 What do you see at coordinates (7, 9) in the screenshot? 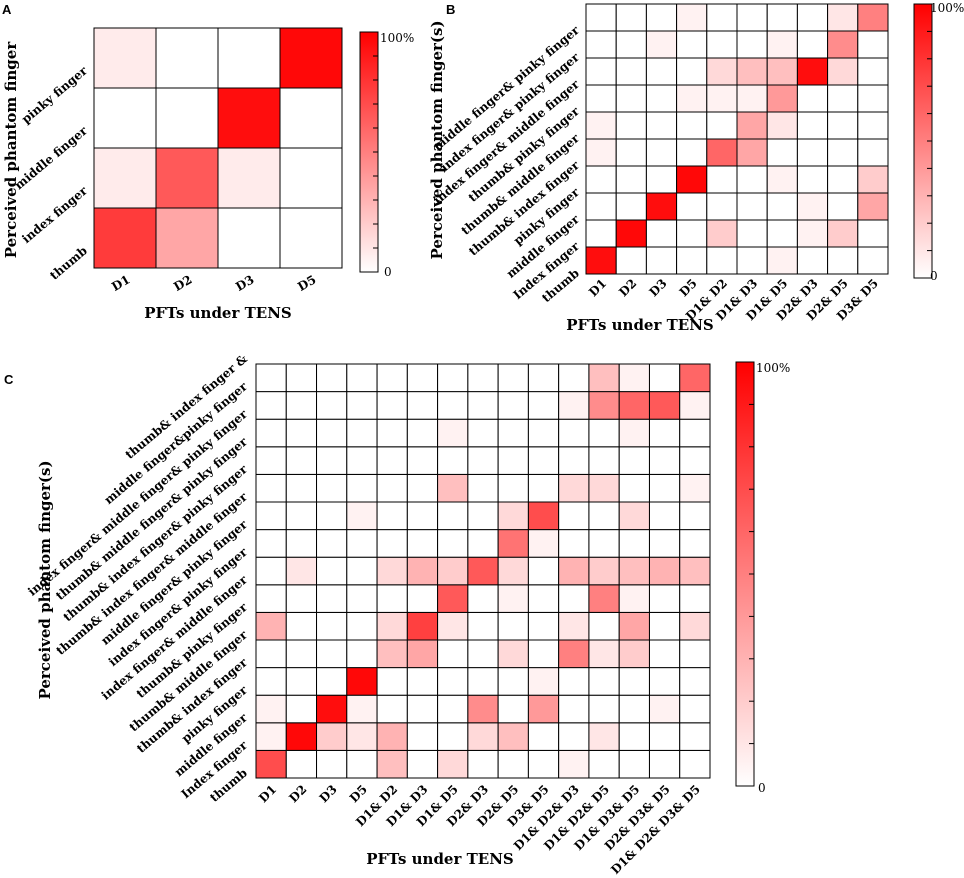
I see `panel-letter: A` at bounding box center [7, 9].